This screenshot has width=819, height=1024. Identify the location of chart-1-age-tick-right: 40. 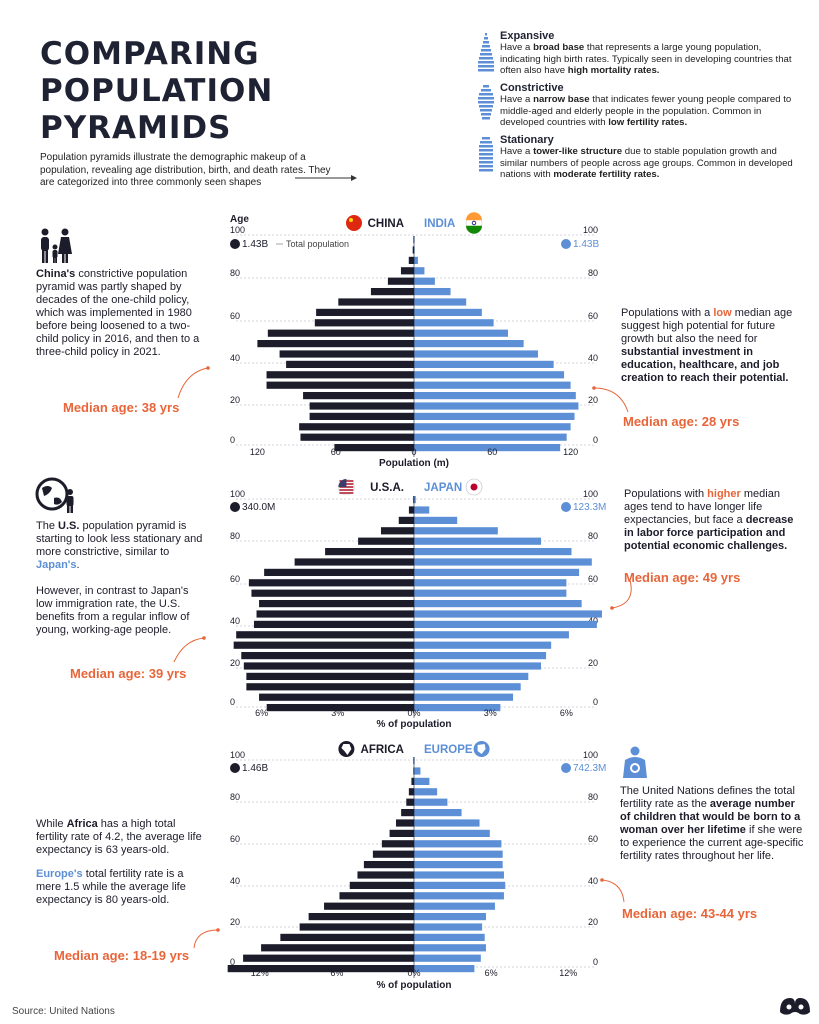
(593, 358).